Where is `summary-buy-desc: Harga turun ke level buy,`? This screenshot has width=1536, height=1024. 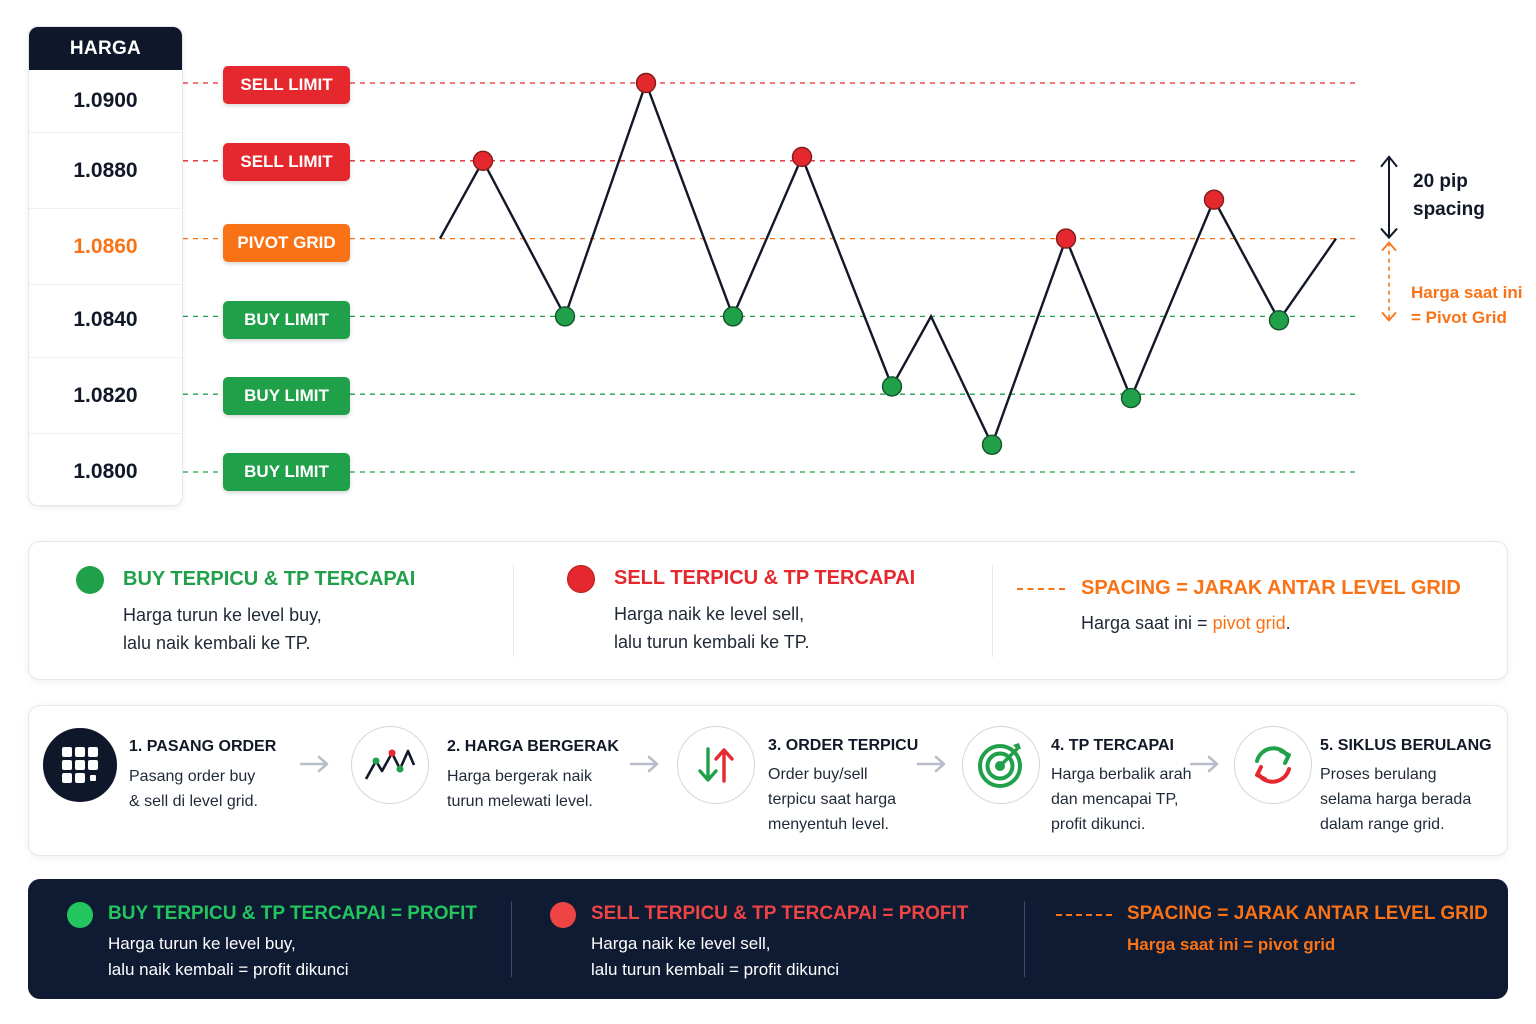
summary-buy-desc: Harga turun ke level buy, is located at coordinates (202, 943).